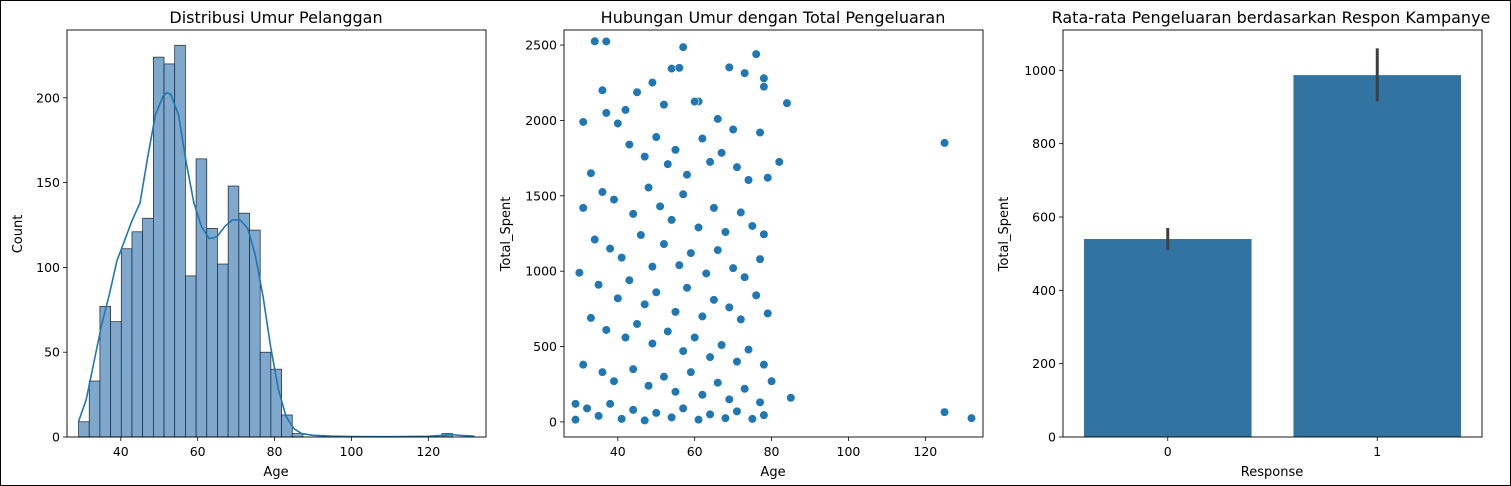  I want to click on x-axis-label: Response, so click(1272, 472).